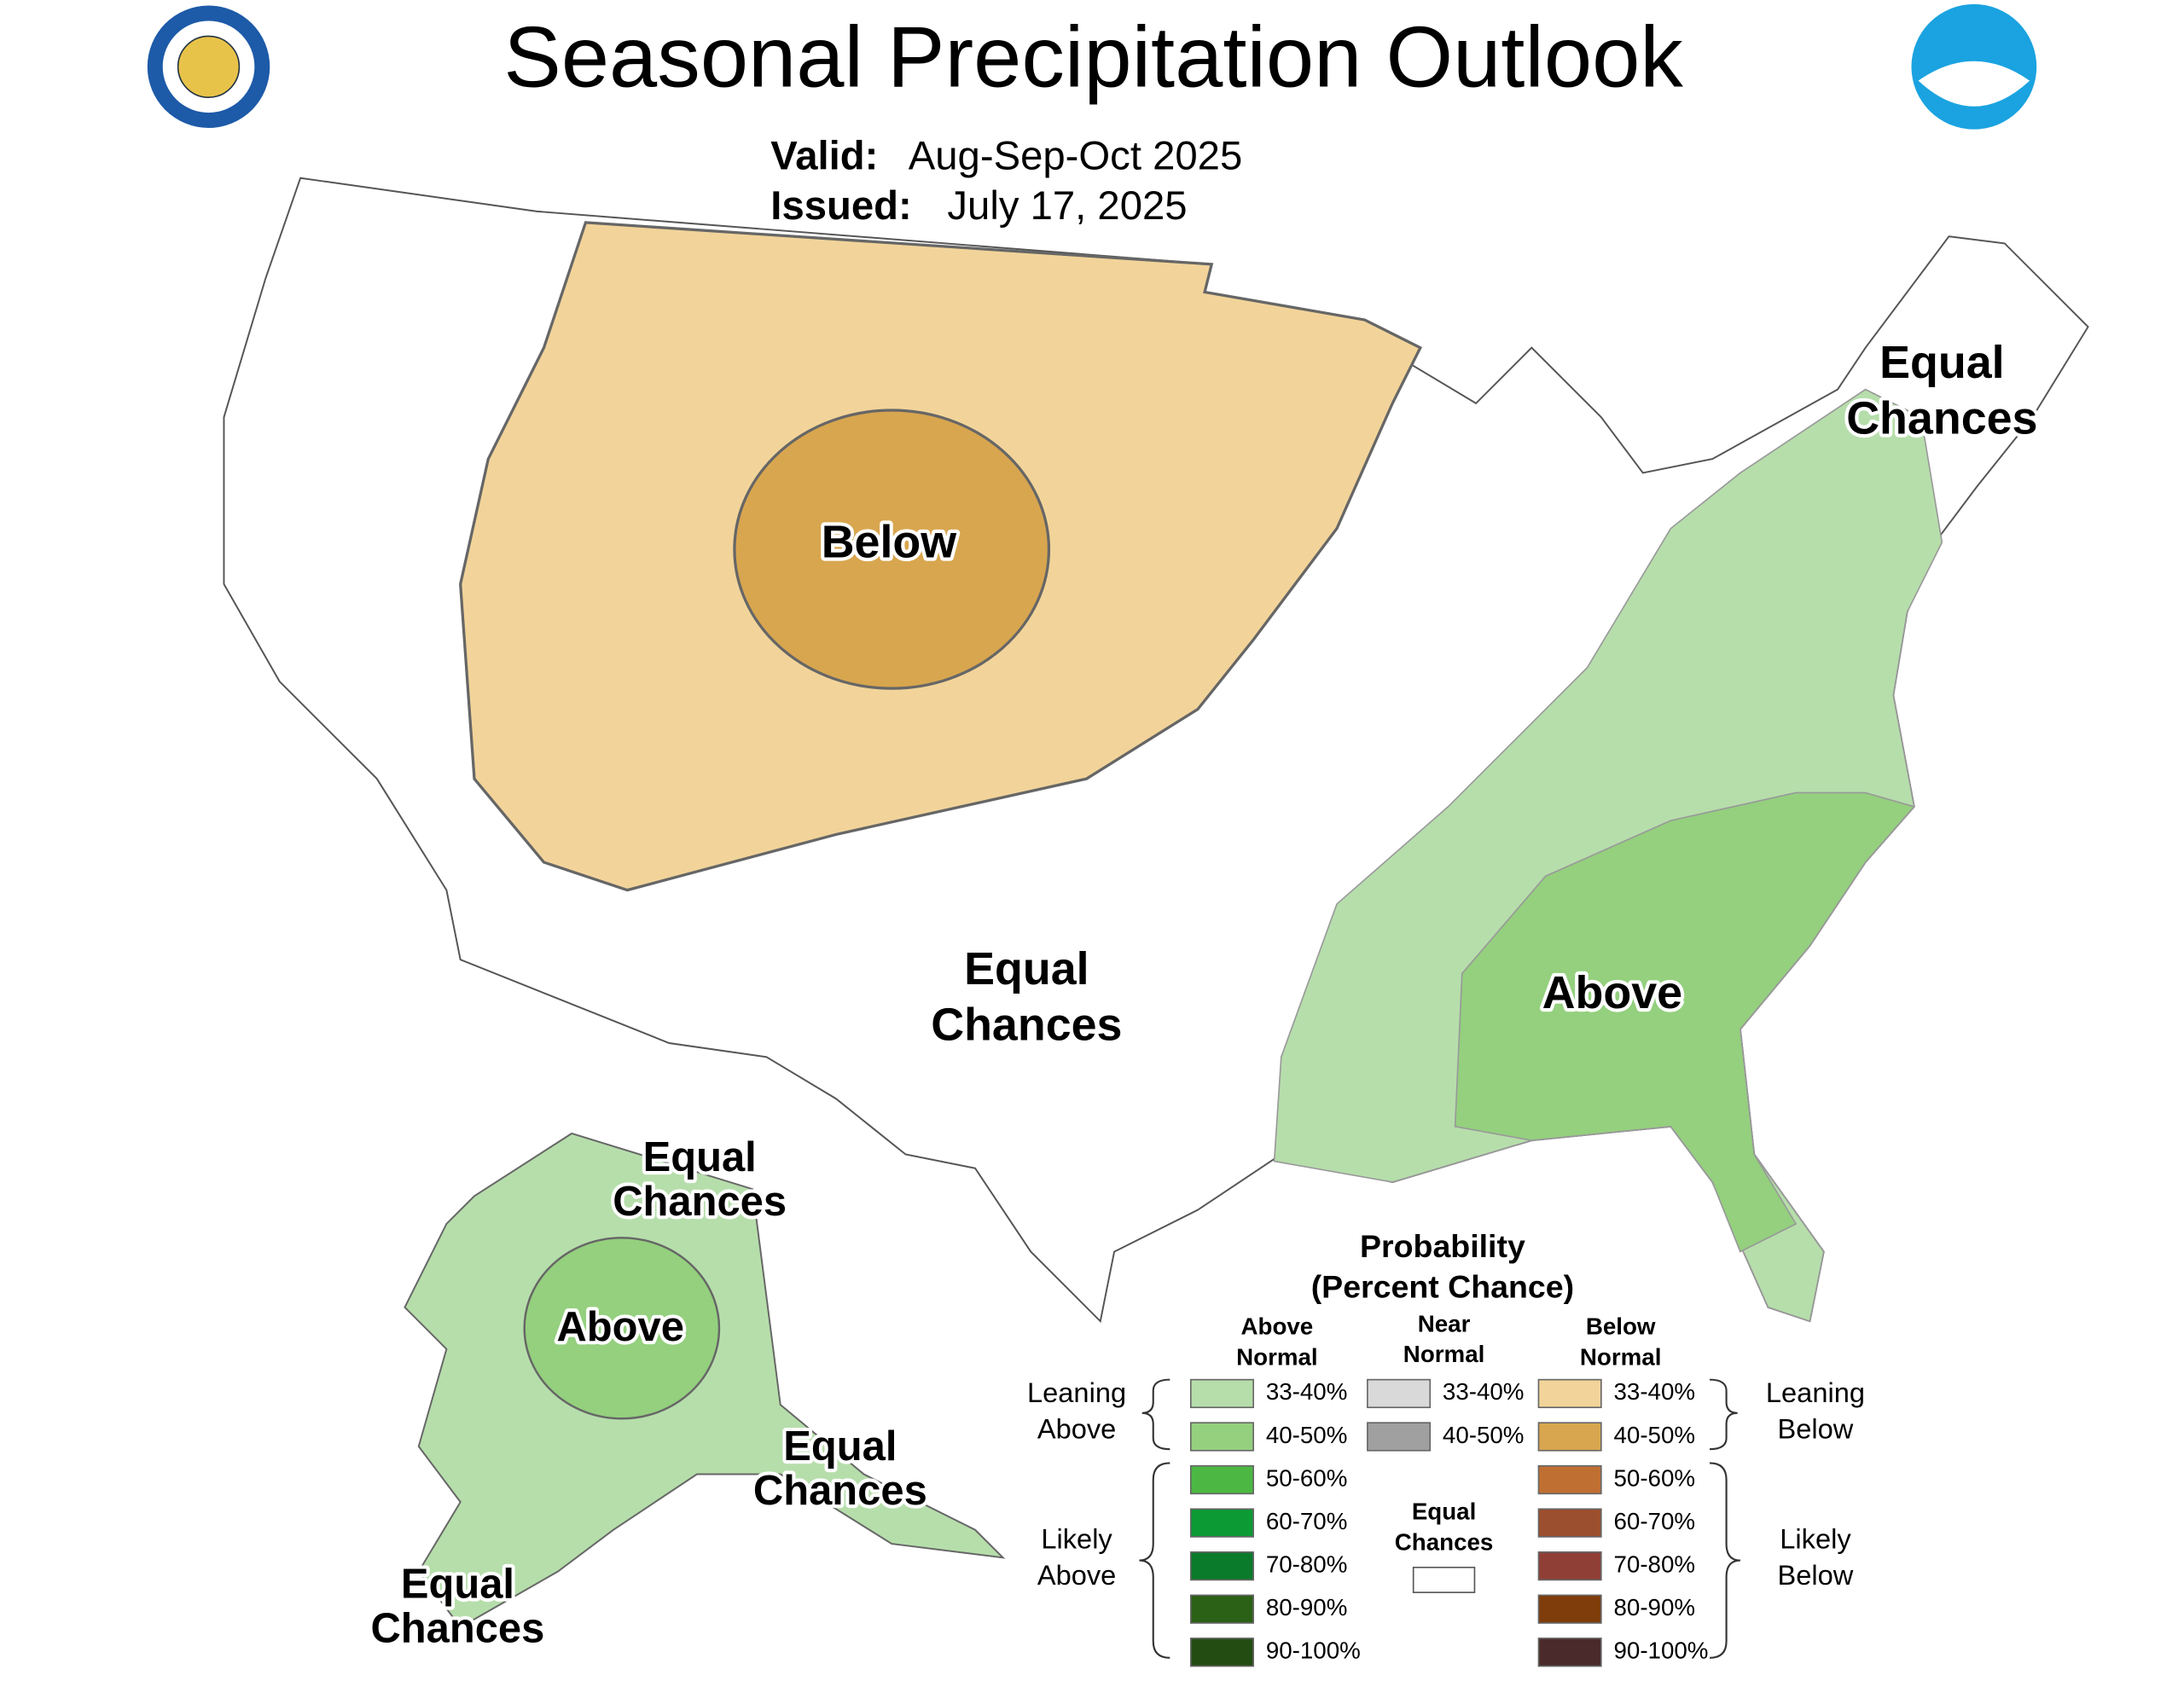 This screenshot has height=1687, width=2184. What do you see at coordinates (1685, 1022) in the screenshot?
I see `above-40-50-region` at bounding box center [1685, 1022].